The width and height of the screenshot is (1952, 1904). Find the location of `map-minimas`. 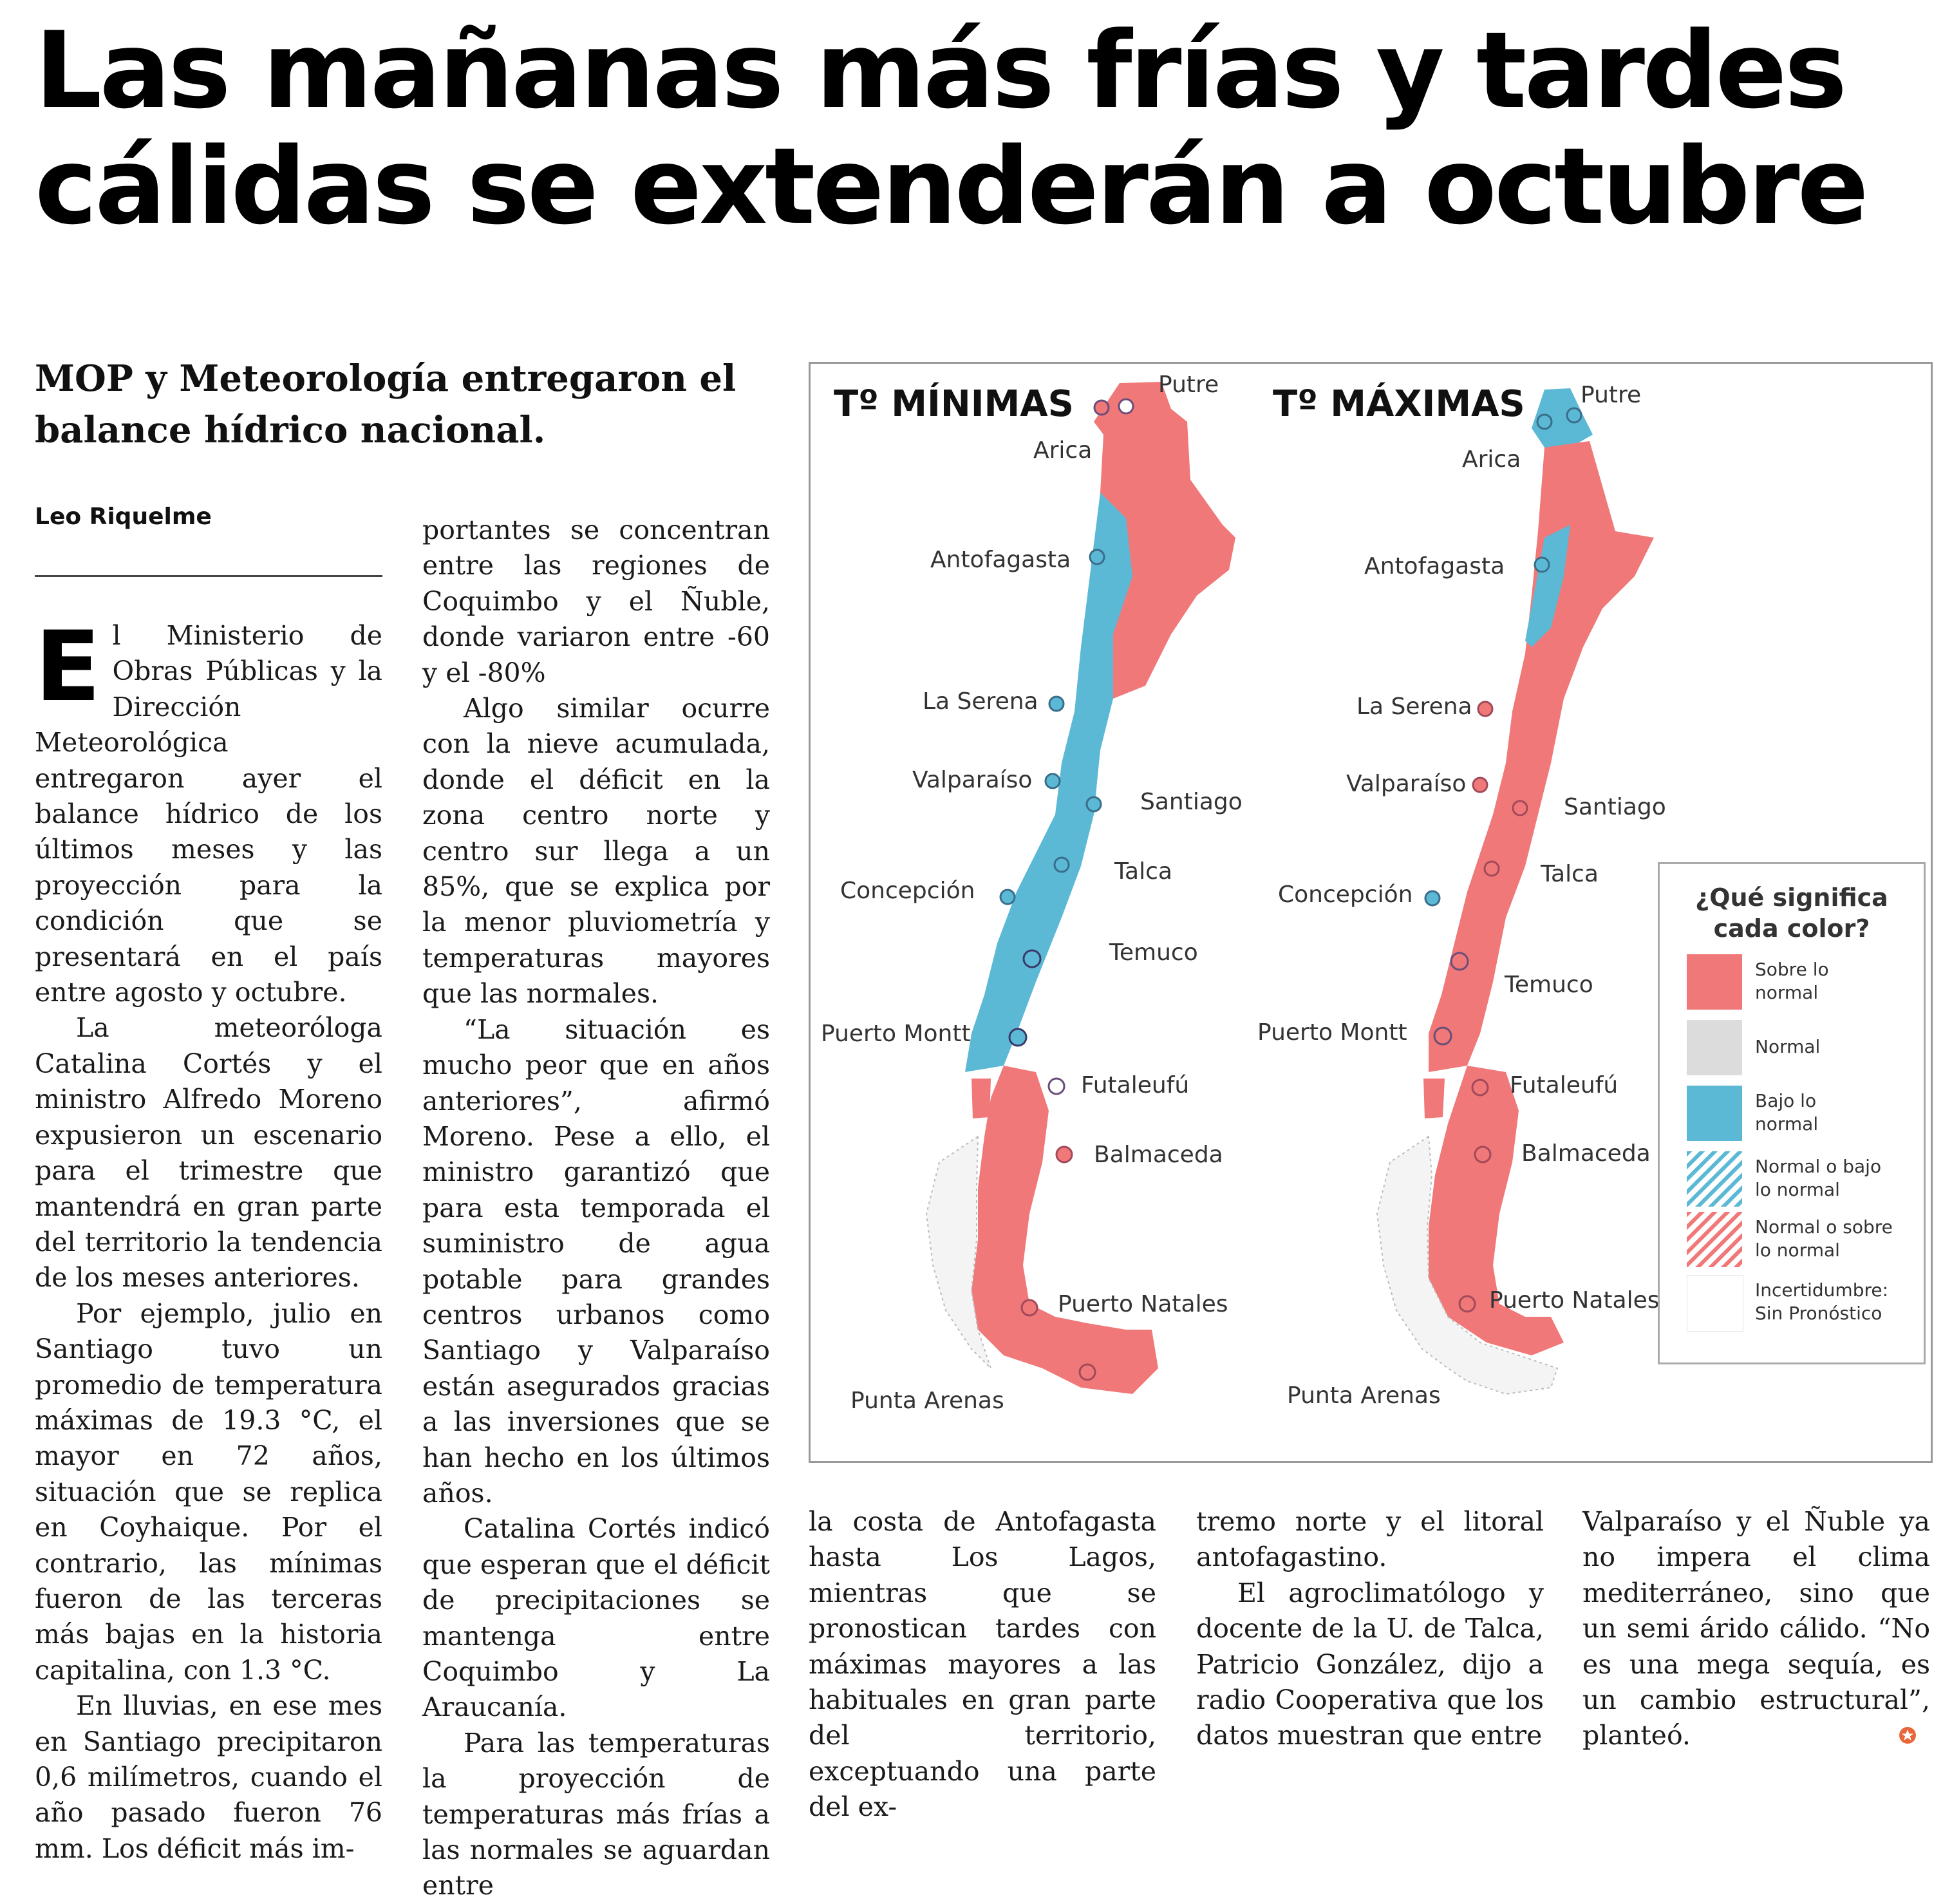

map-minimas is located at coordinates (1080, 888).